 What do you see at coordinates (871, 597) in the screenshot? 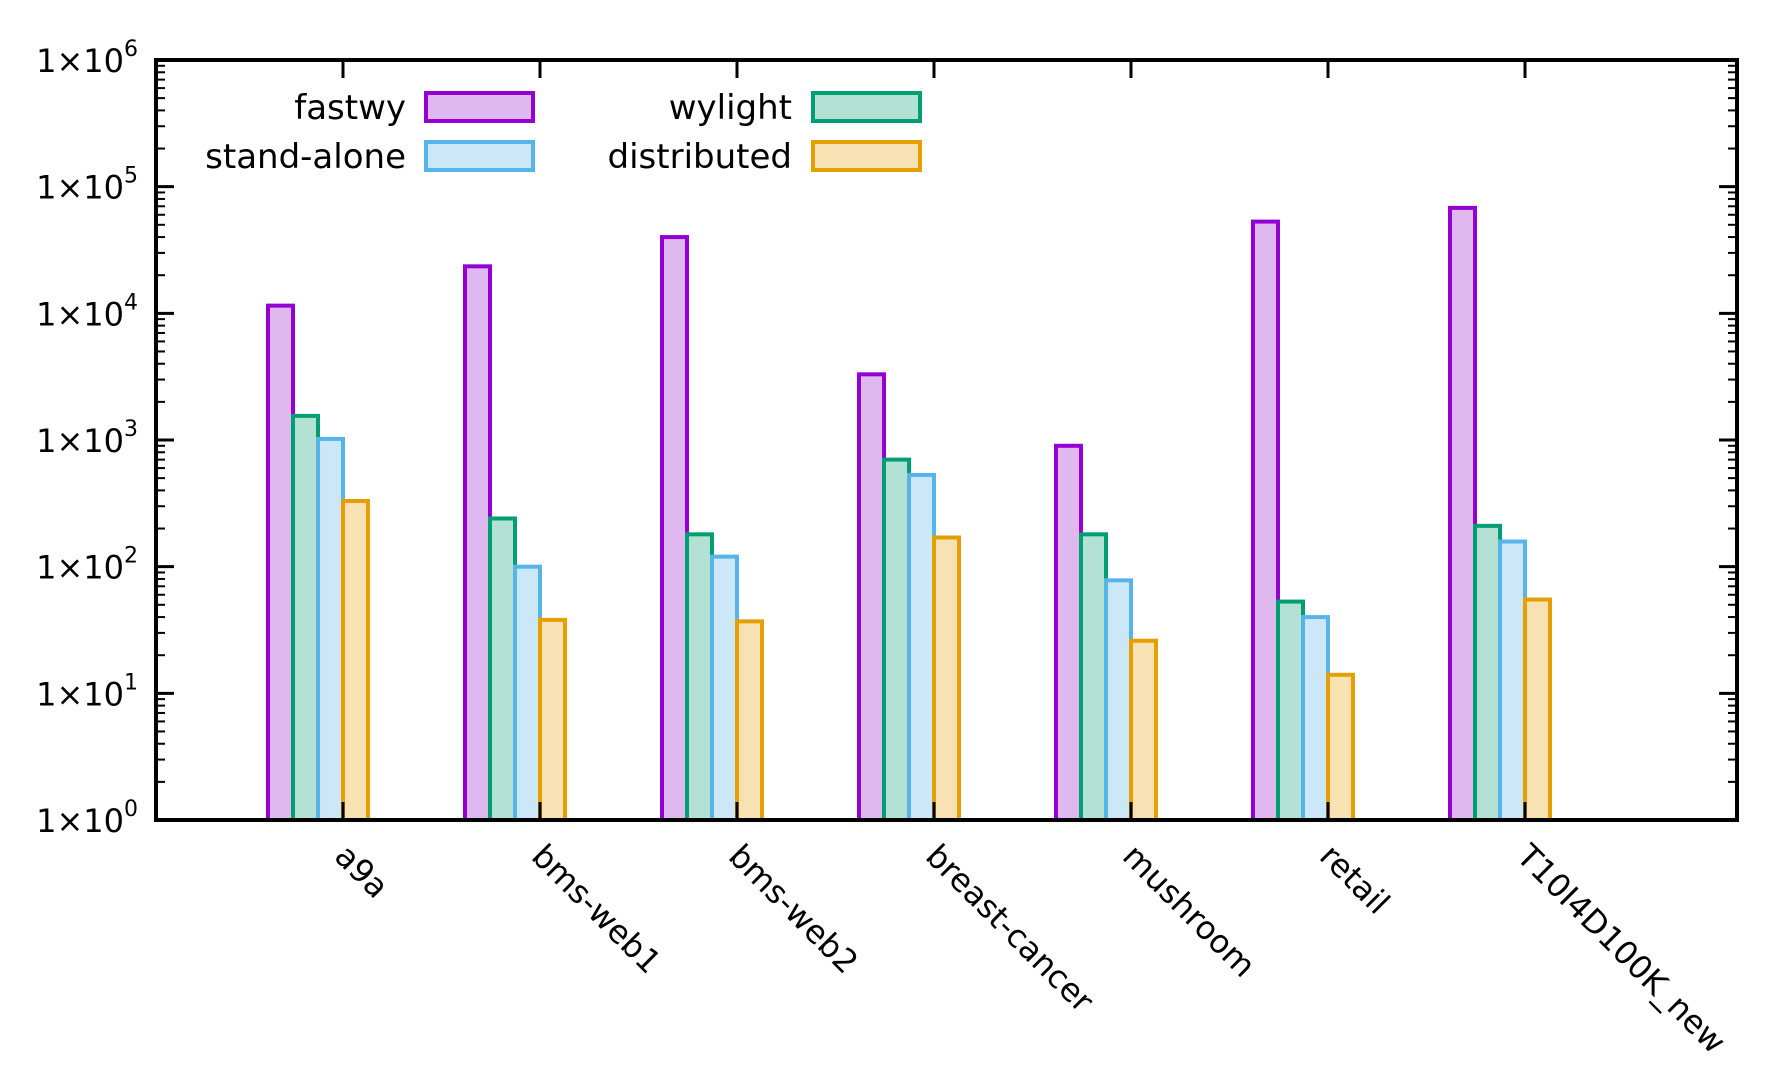
I see `bar-fastwy-breast-cancer` at bounding box center [871, 597].